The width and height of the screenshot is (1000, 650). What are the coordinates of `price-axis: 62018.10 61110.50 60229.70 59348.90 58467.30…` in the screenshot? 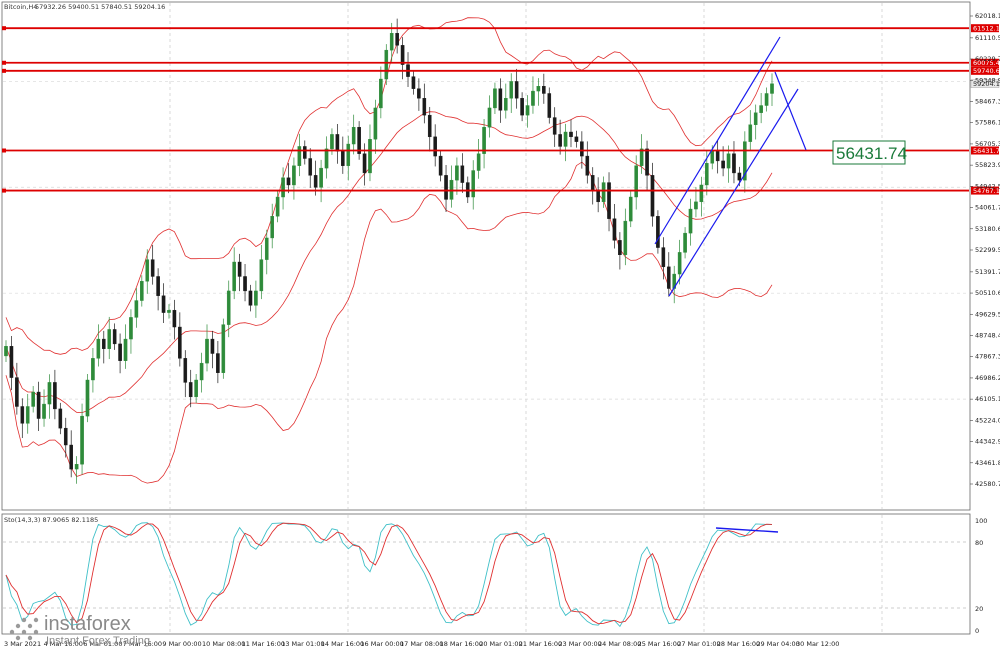 It's located at (985, 250).